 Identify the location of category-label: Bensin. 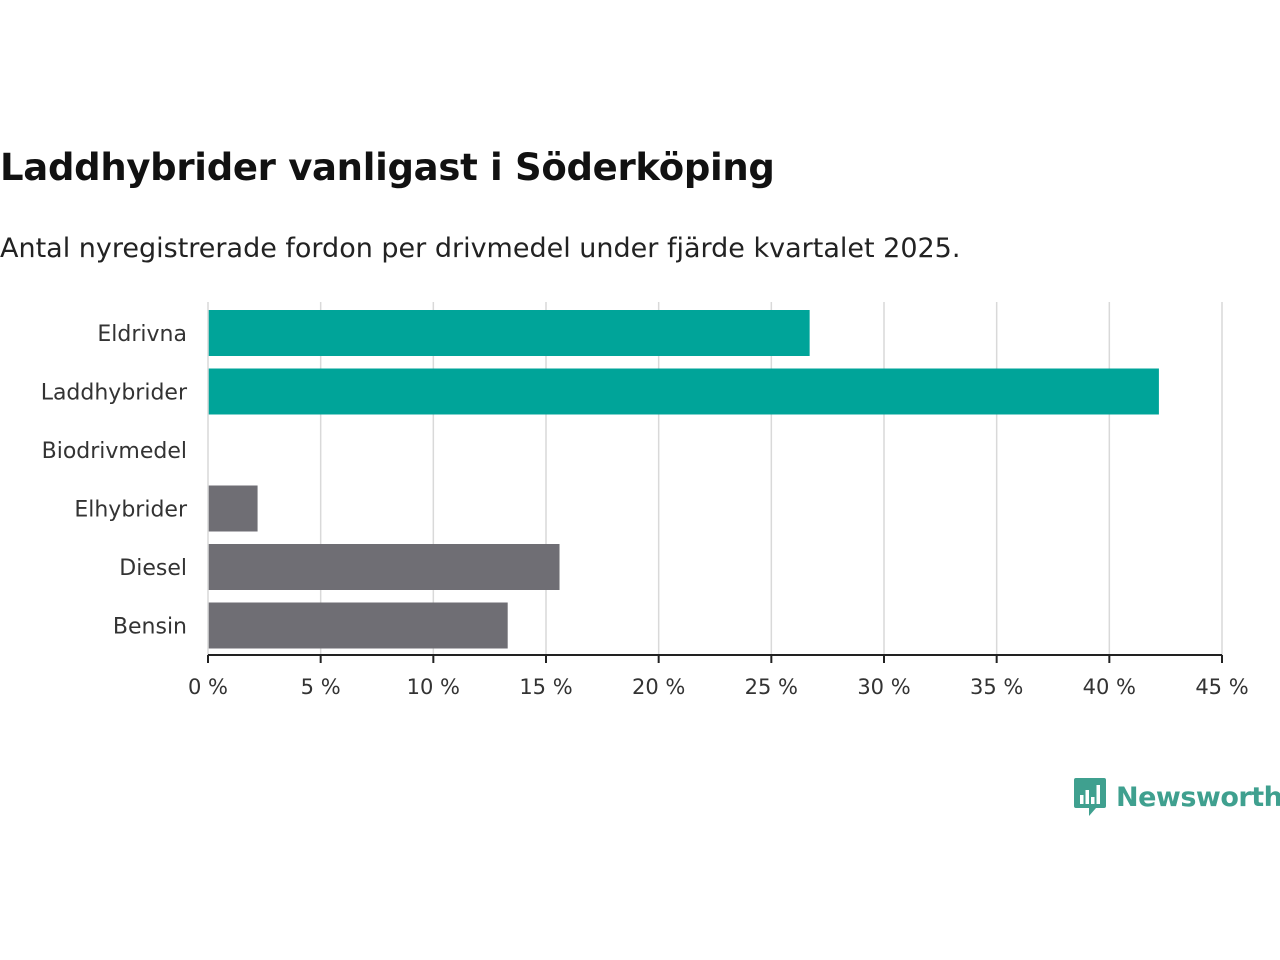
(150, 627).